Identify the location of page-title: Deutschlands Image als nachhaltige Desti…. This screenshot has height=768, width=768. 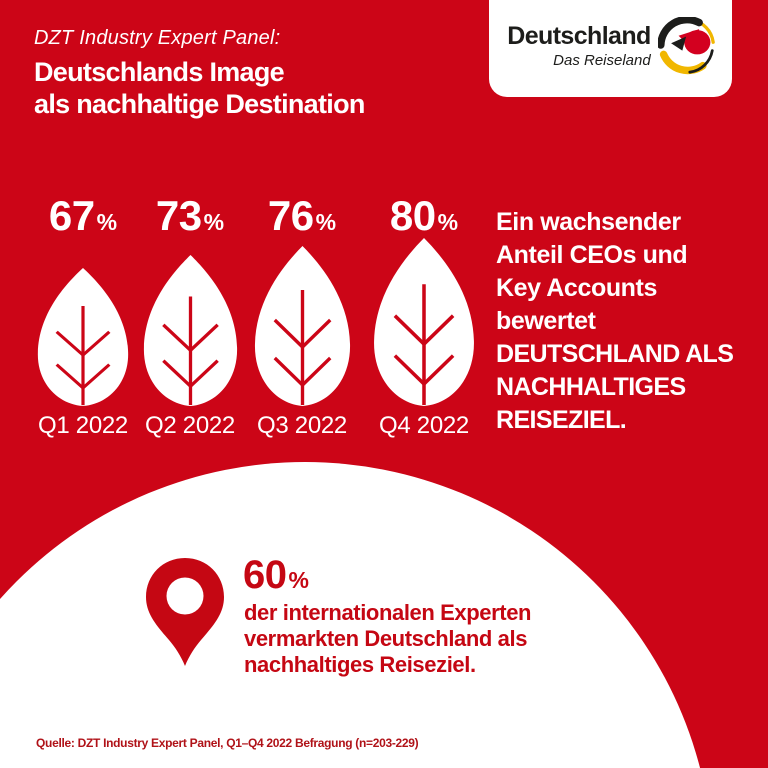
(199, 88).